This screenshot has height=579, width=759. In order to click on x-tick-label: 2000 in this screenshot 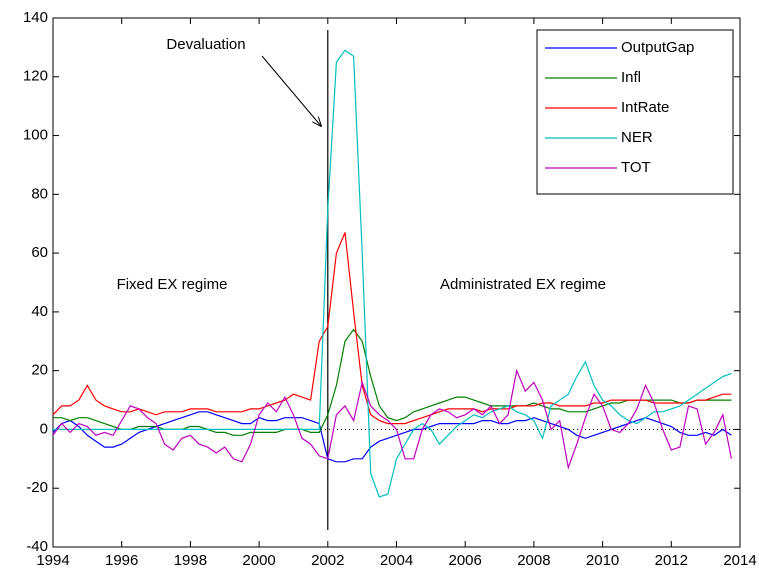, I will do `click(258, 560)`.